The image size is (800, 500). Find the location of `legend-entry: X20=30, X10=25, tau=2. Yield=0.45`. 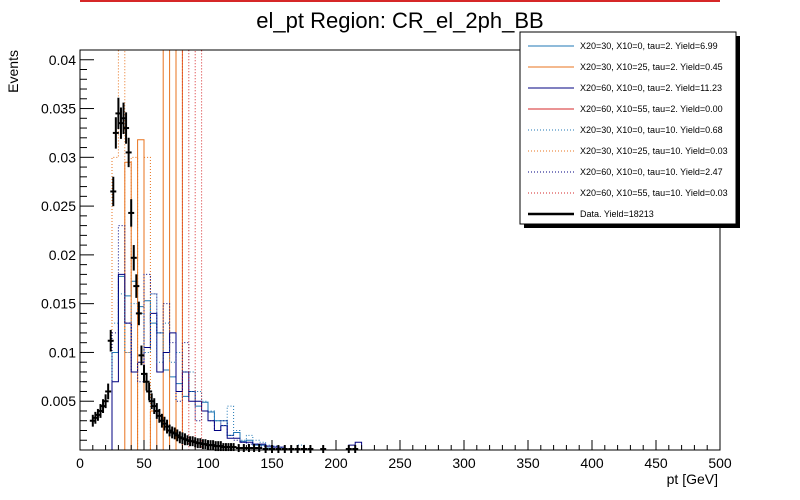

legend-entry: X20=30, X10=25, tau=2. Yield=0.45 is located at coordinates (625, 67).